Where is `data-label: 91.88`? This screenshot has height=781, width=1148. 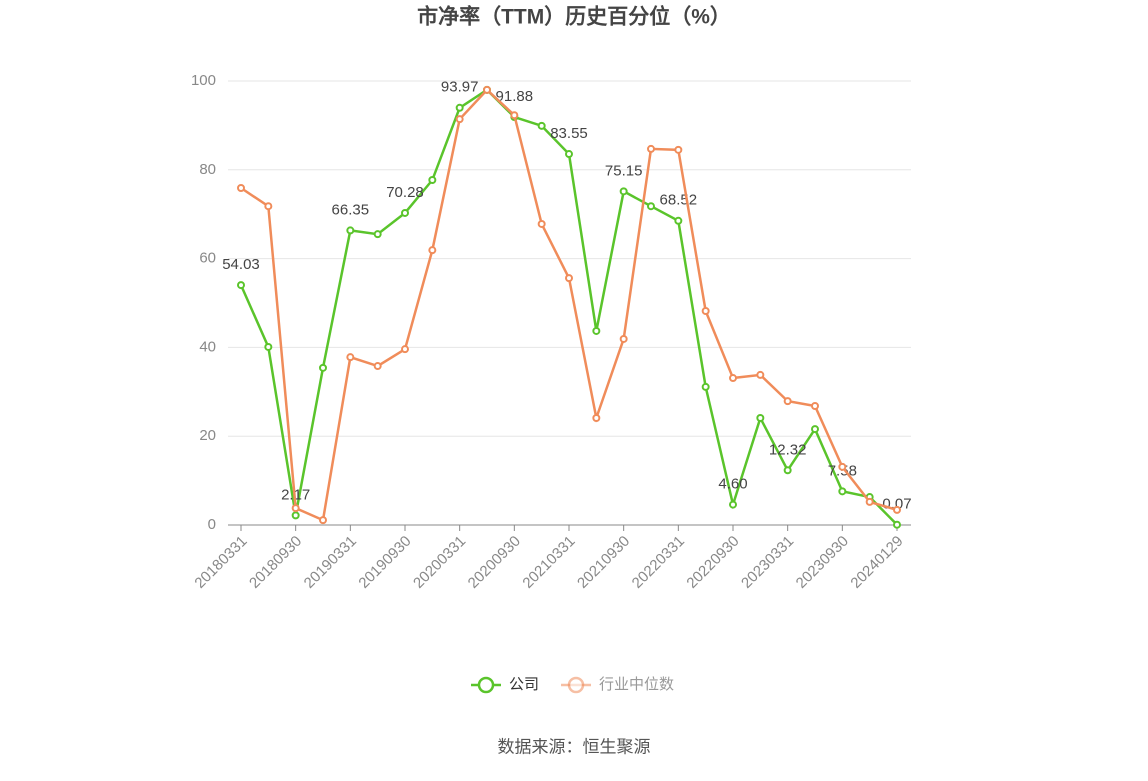
data-label: 91.88 is located at coordinates (515, 96).